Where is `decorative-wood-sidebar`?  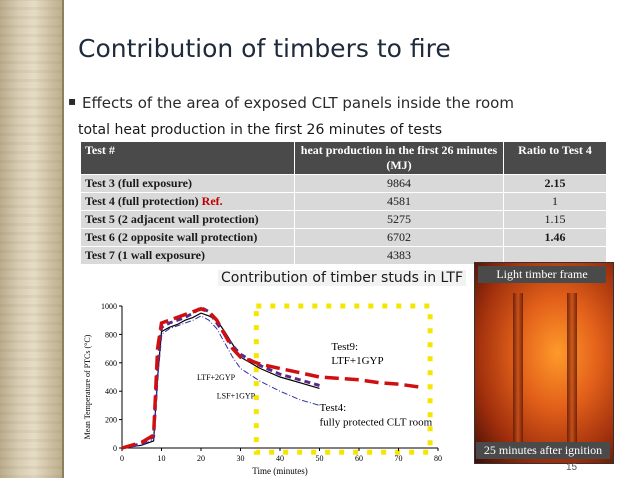 decorative-wood-sidebar is located at coordinates (31, 239).